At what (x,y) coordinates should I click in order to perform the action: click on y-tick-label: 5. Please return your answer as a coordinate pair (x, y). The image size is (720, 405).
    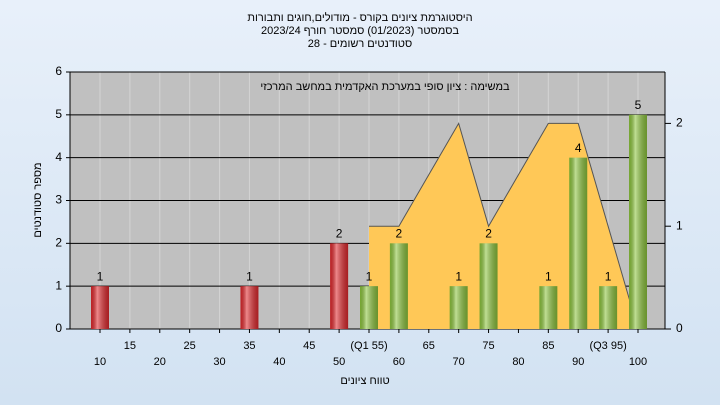
    Looking at the image, I should click on (58, 114).